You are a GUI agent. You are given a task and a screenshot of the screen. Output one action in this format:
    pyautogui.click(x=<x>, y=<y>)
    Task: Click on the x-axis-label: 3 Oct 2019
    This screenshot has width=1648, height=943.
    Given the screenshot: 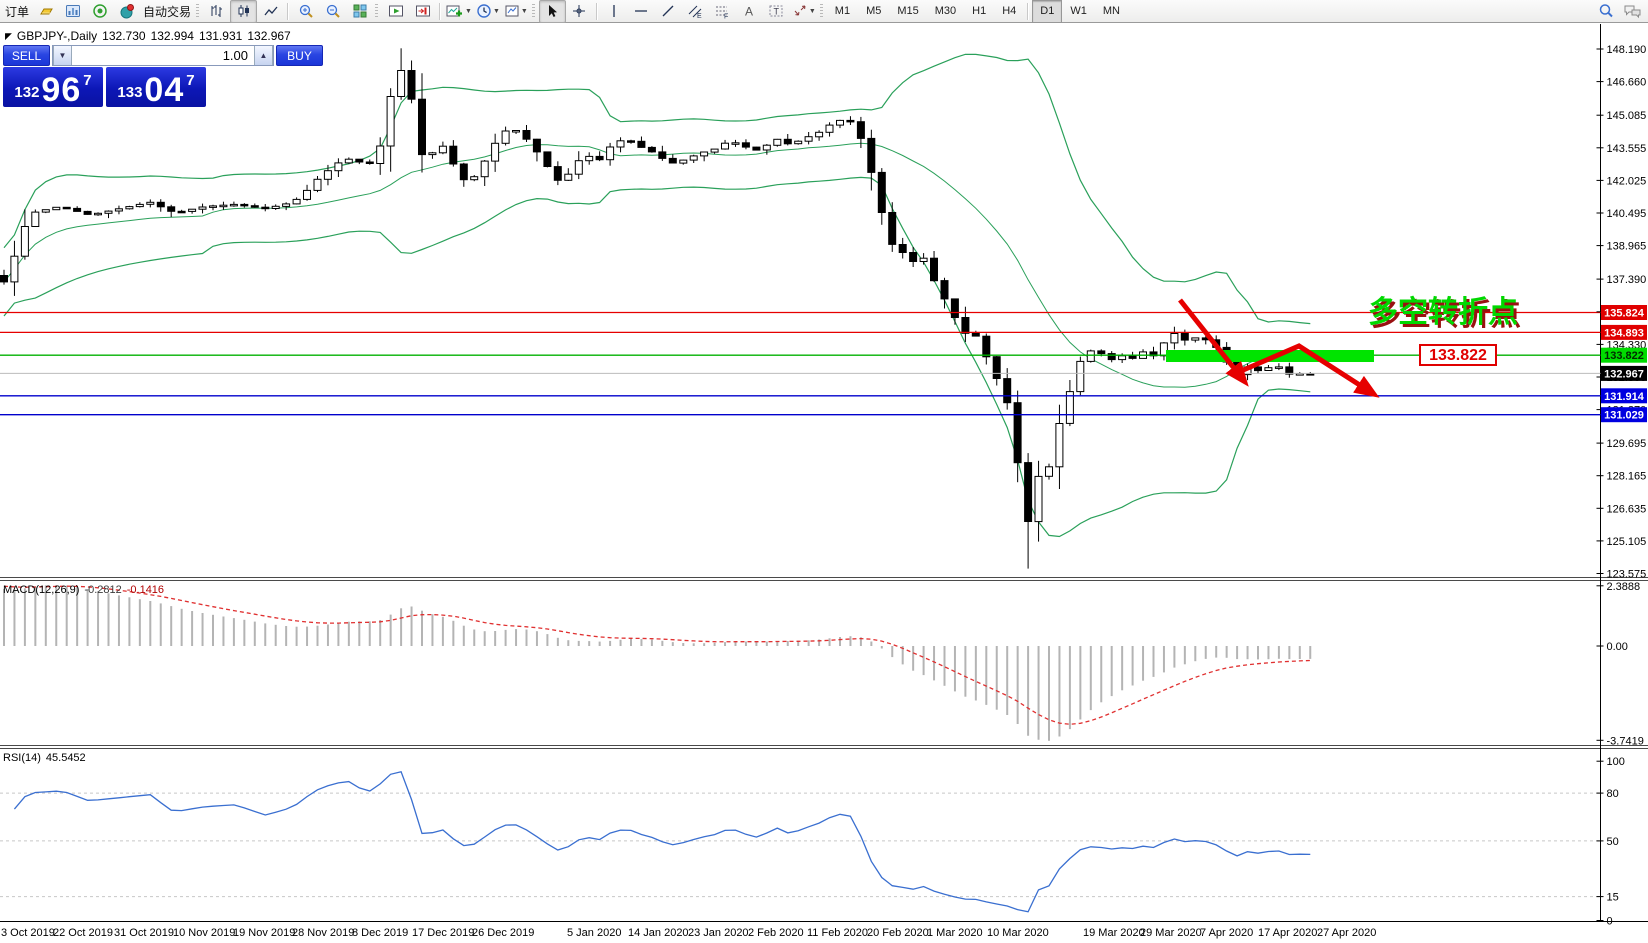 What is the action you would take?
    pyautogui.click(x=28, y=933)
    